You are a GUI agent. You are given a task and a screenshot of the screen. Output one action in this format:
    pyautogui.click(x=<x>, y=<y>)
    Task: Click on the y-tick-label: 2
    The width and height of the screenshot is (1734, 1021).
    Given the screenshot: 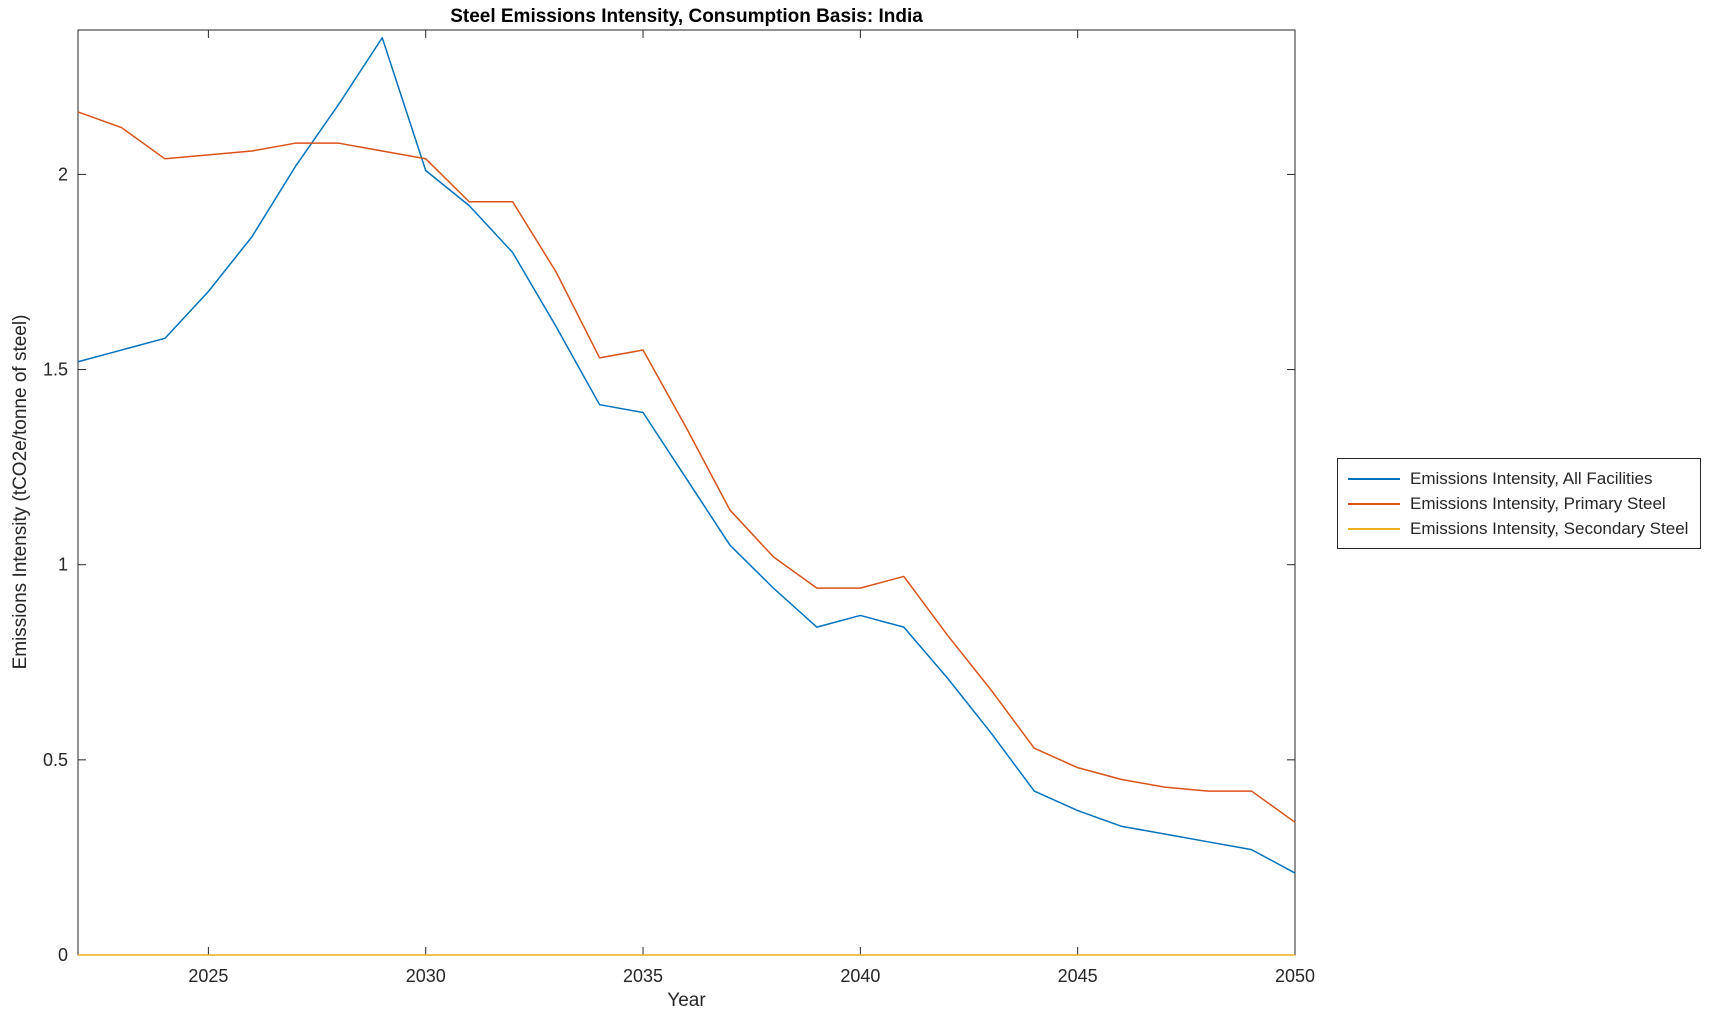 What is the action you would take?
    pyautogui.click(x=63, y=174)
    